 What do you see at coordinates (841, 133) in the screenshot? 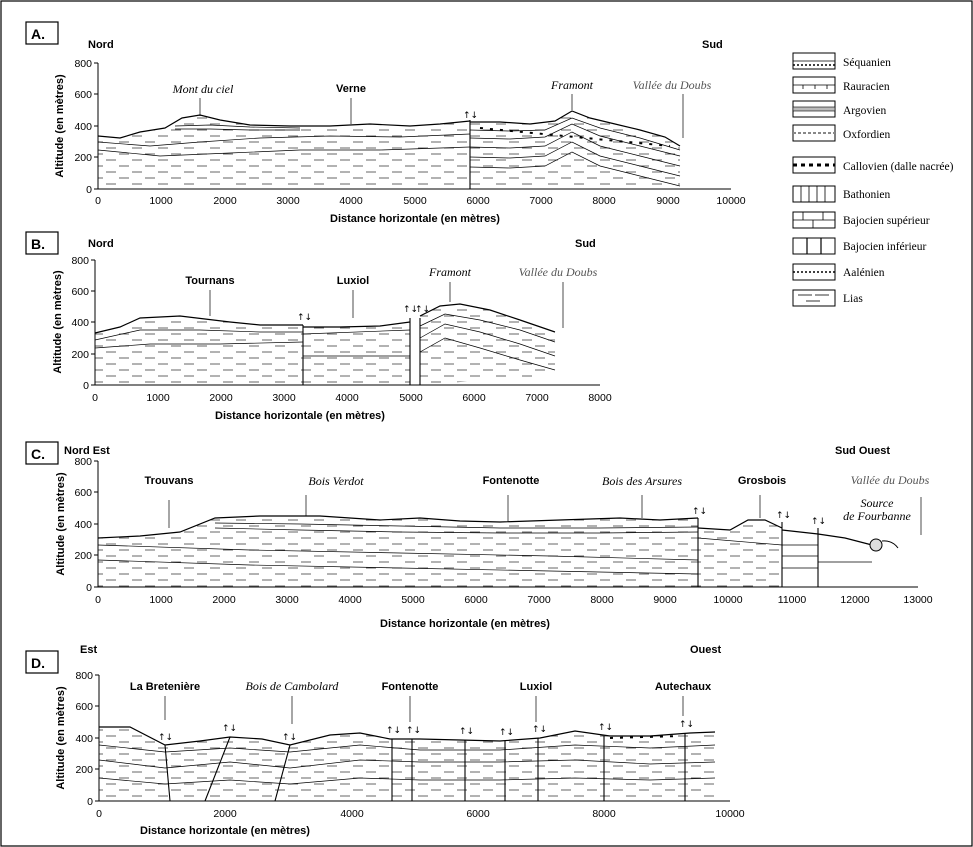
I see `legend-item-oxfordien: Oxfordien` at bounding box center [841, 133].